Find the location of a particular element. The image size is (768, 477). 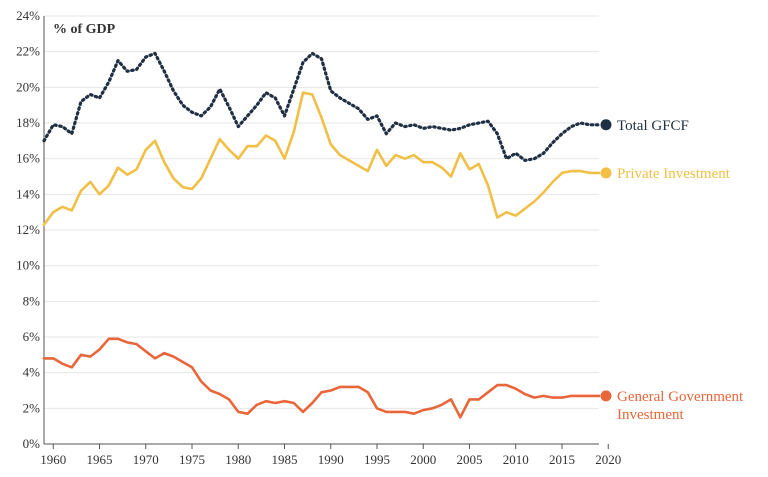

series-end-label: Private Investment is located at coordinates (674, 174).